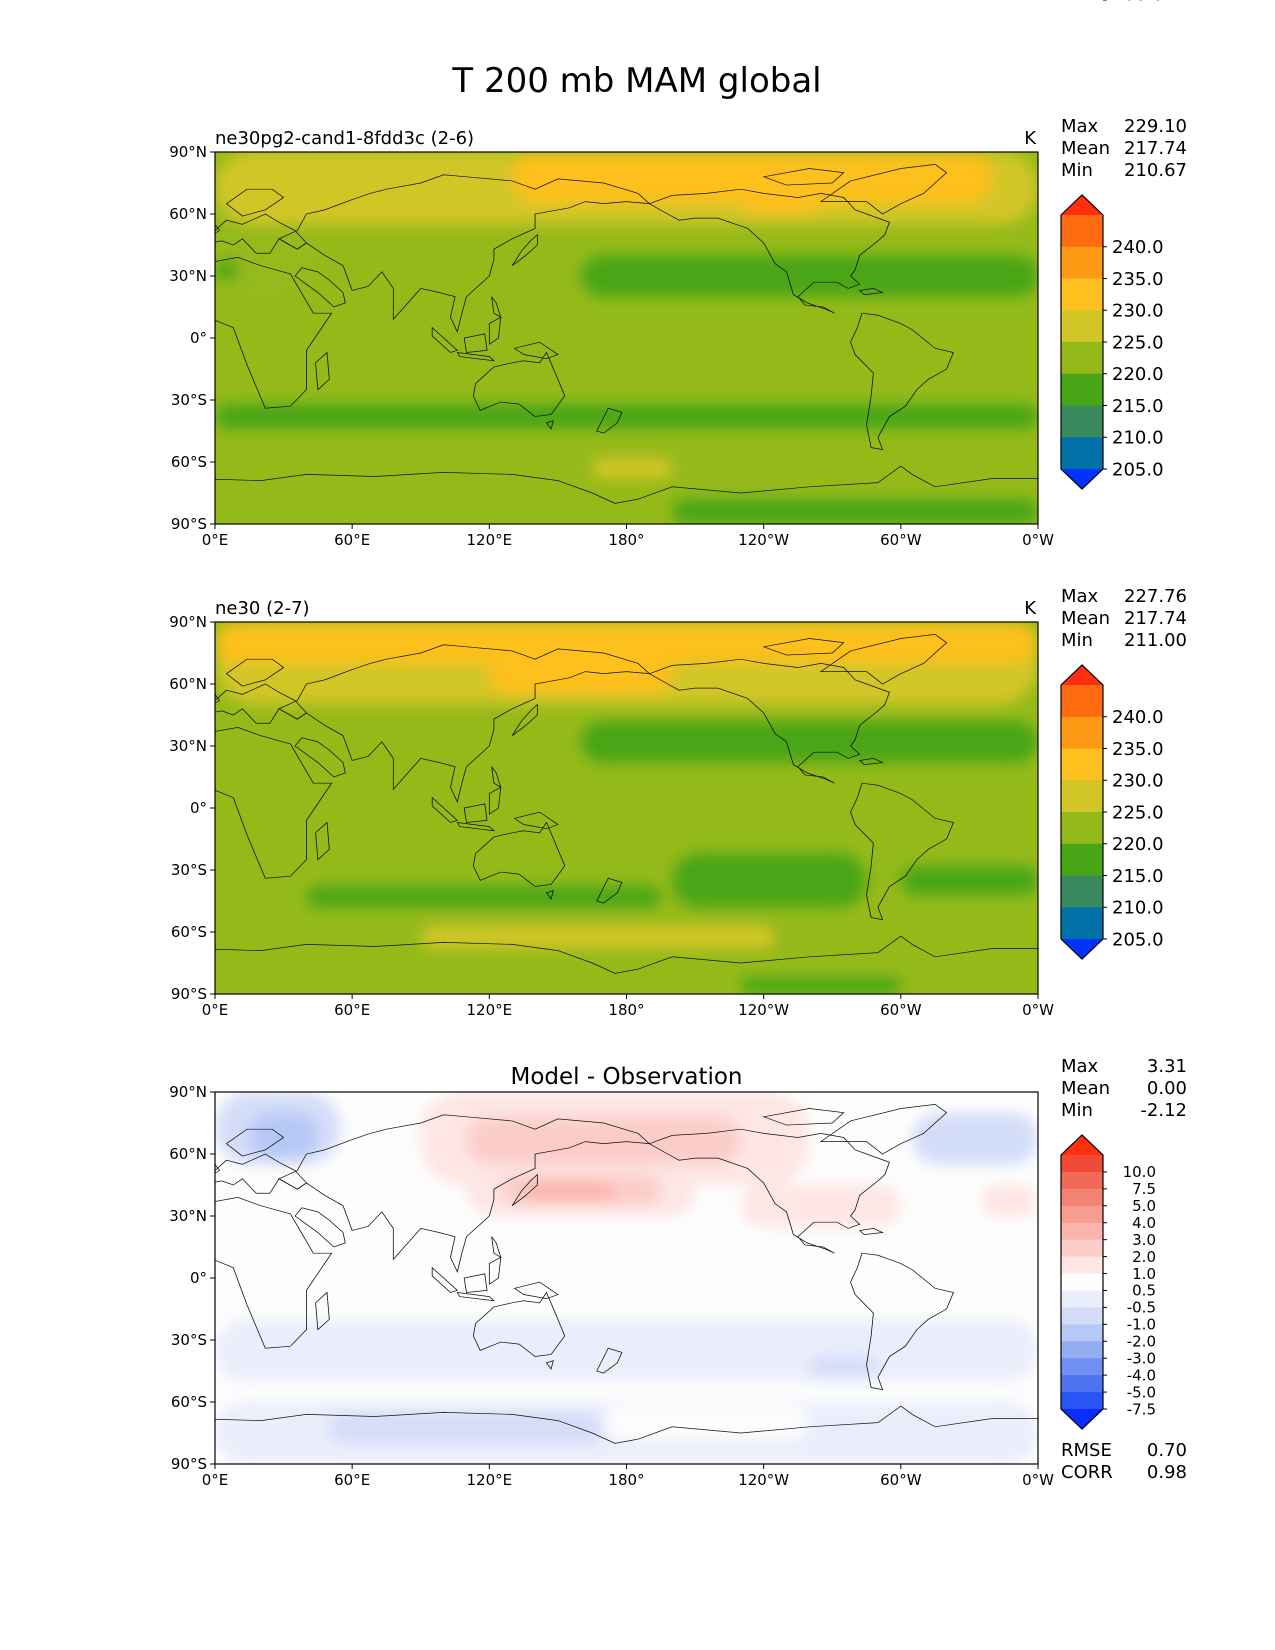 This screenshot has height=1650, width=1275. I want to click on colorbar-tick-label: 230.0, so click(1138, 781).